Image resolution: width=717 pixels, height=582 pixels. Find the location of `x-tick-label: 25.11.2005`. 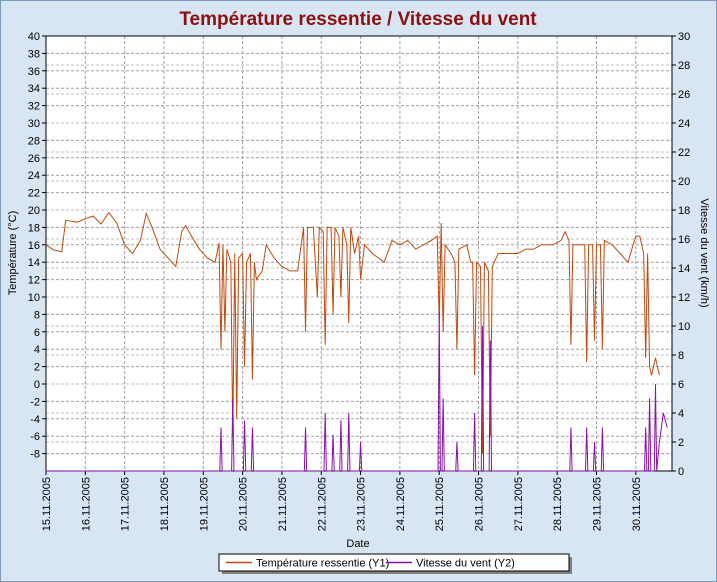

x-tick-label: 25.11.2005 is located at coordinates (440, 504).